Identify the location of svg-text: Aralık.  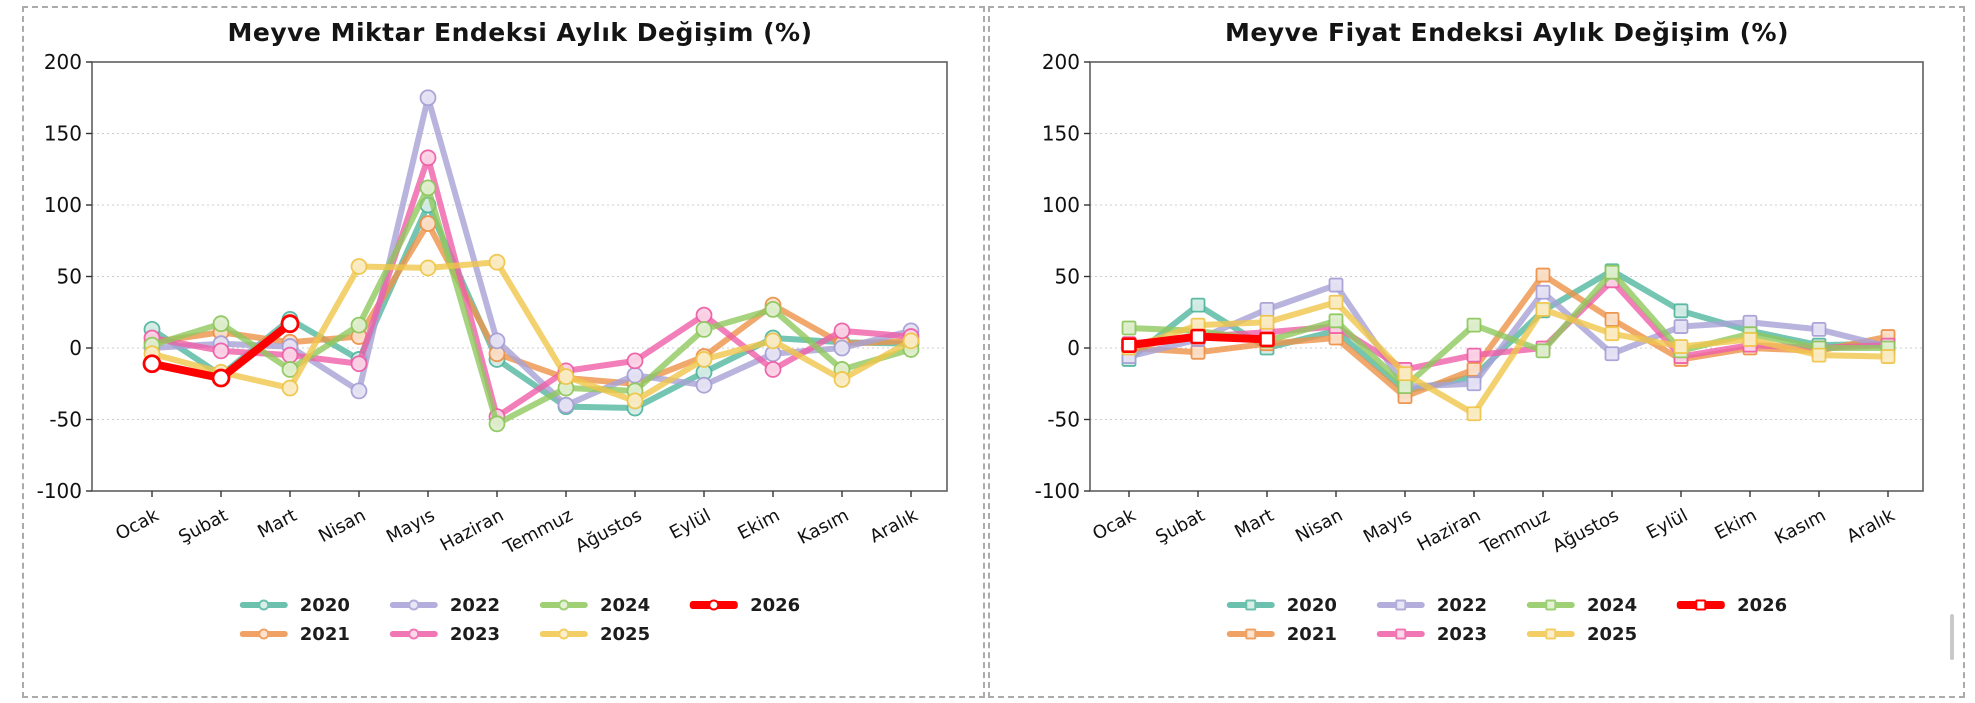
(1871, 526).